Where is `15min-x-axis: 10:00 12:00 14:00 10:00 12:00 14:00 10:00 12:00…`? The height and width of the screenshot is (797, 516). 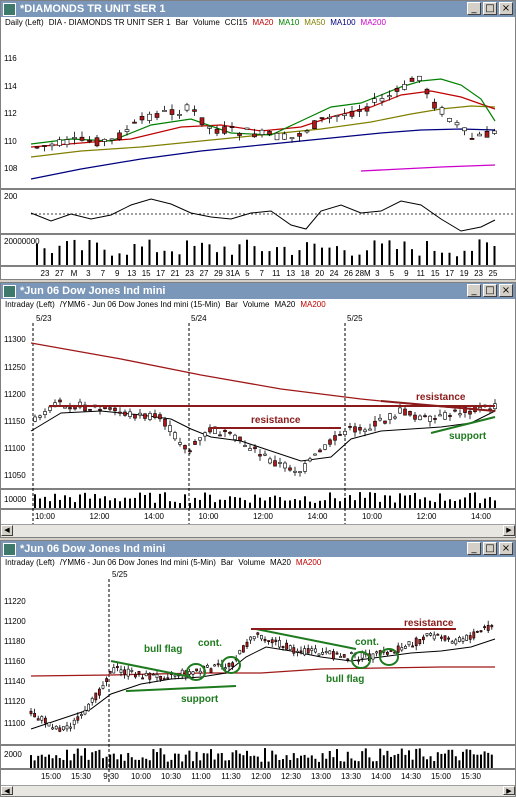 15min-x-axis: 10:00 12:00 14:00 10:00 12:00 14:00 10:00 12:00… is located at coordinates (263, 516).